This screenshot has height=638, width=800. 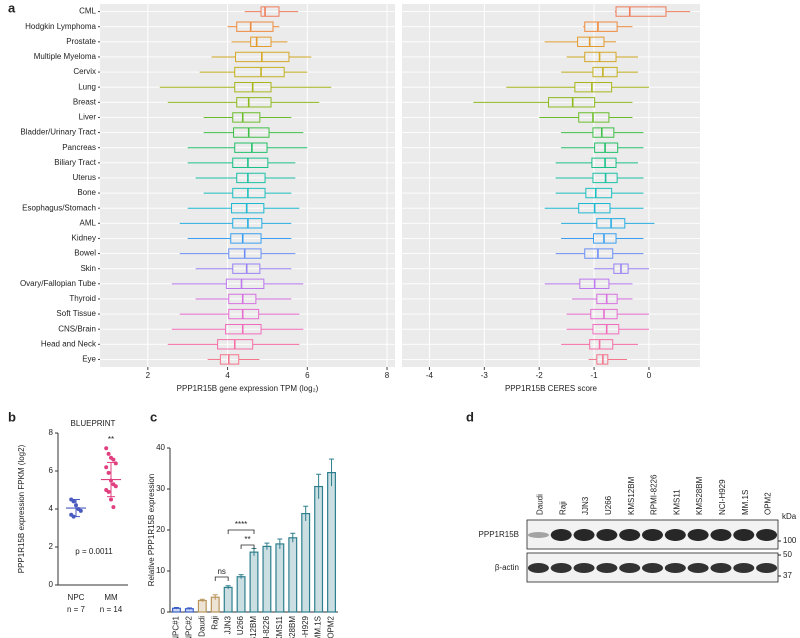 What do you see at coordinates (292, 627) in the screenshot?
I see `x-tick-label: KMS28BM` at bounding box center [292, 627].